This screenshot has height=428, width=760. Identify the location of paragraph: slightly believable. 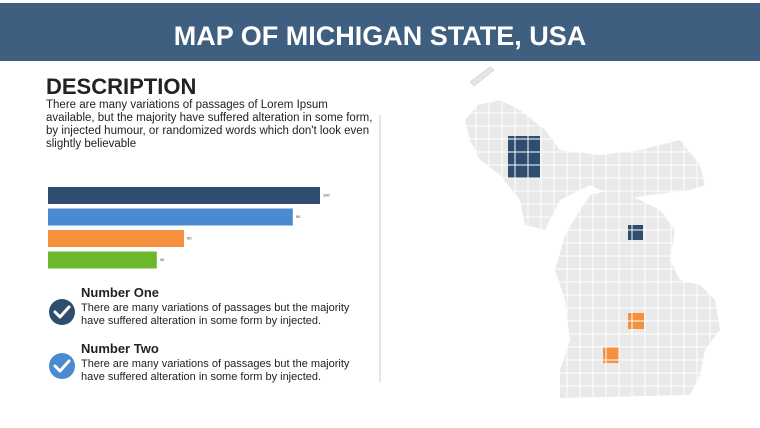
(91, 144).